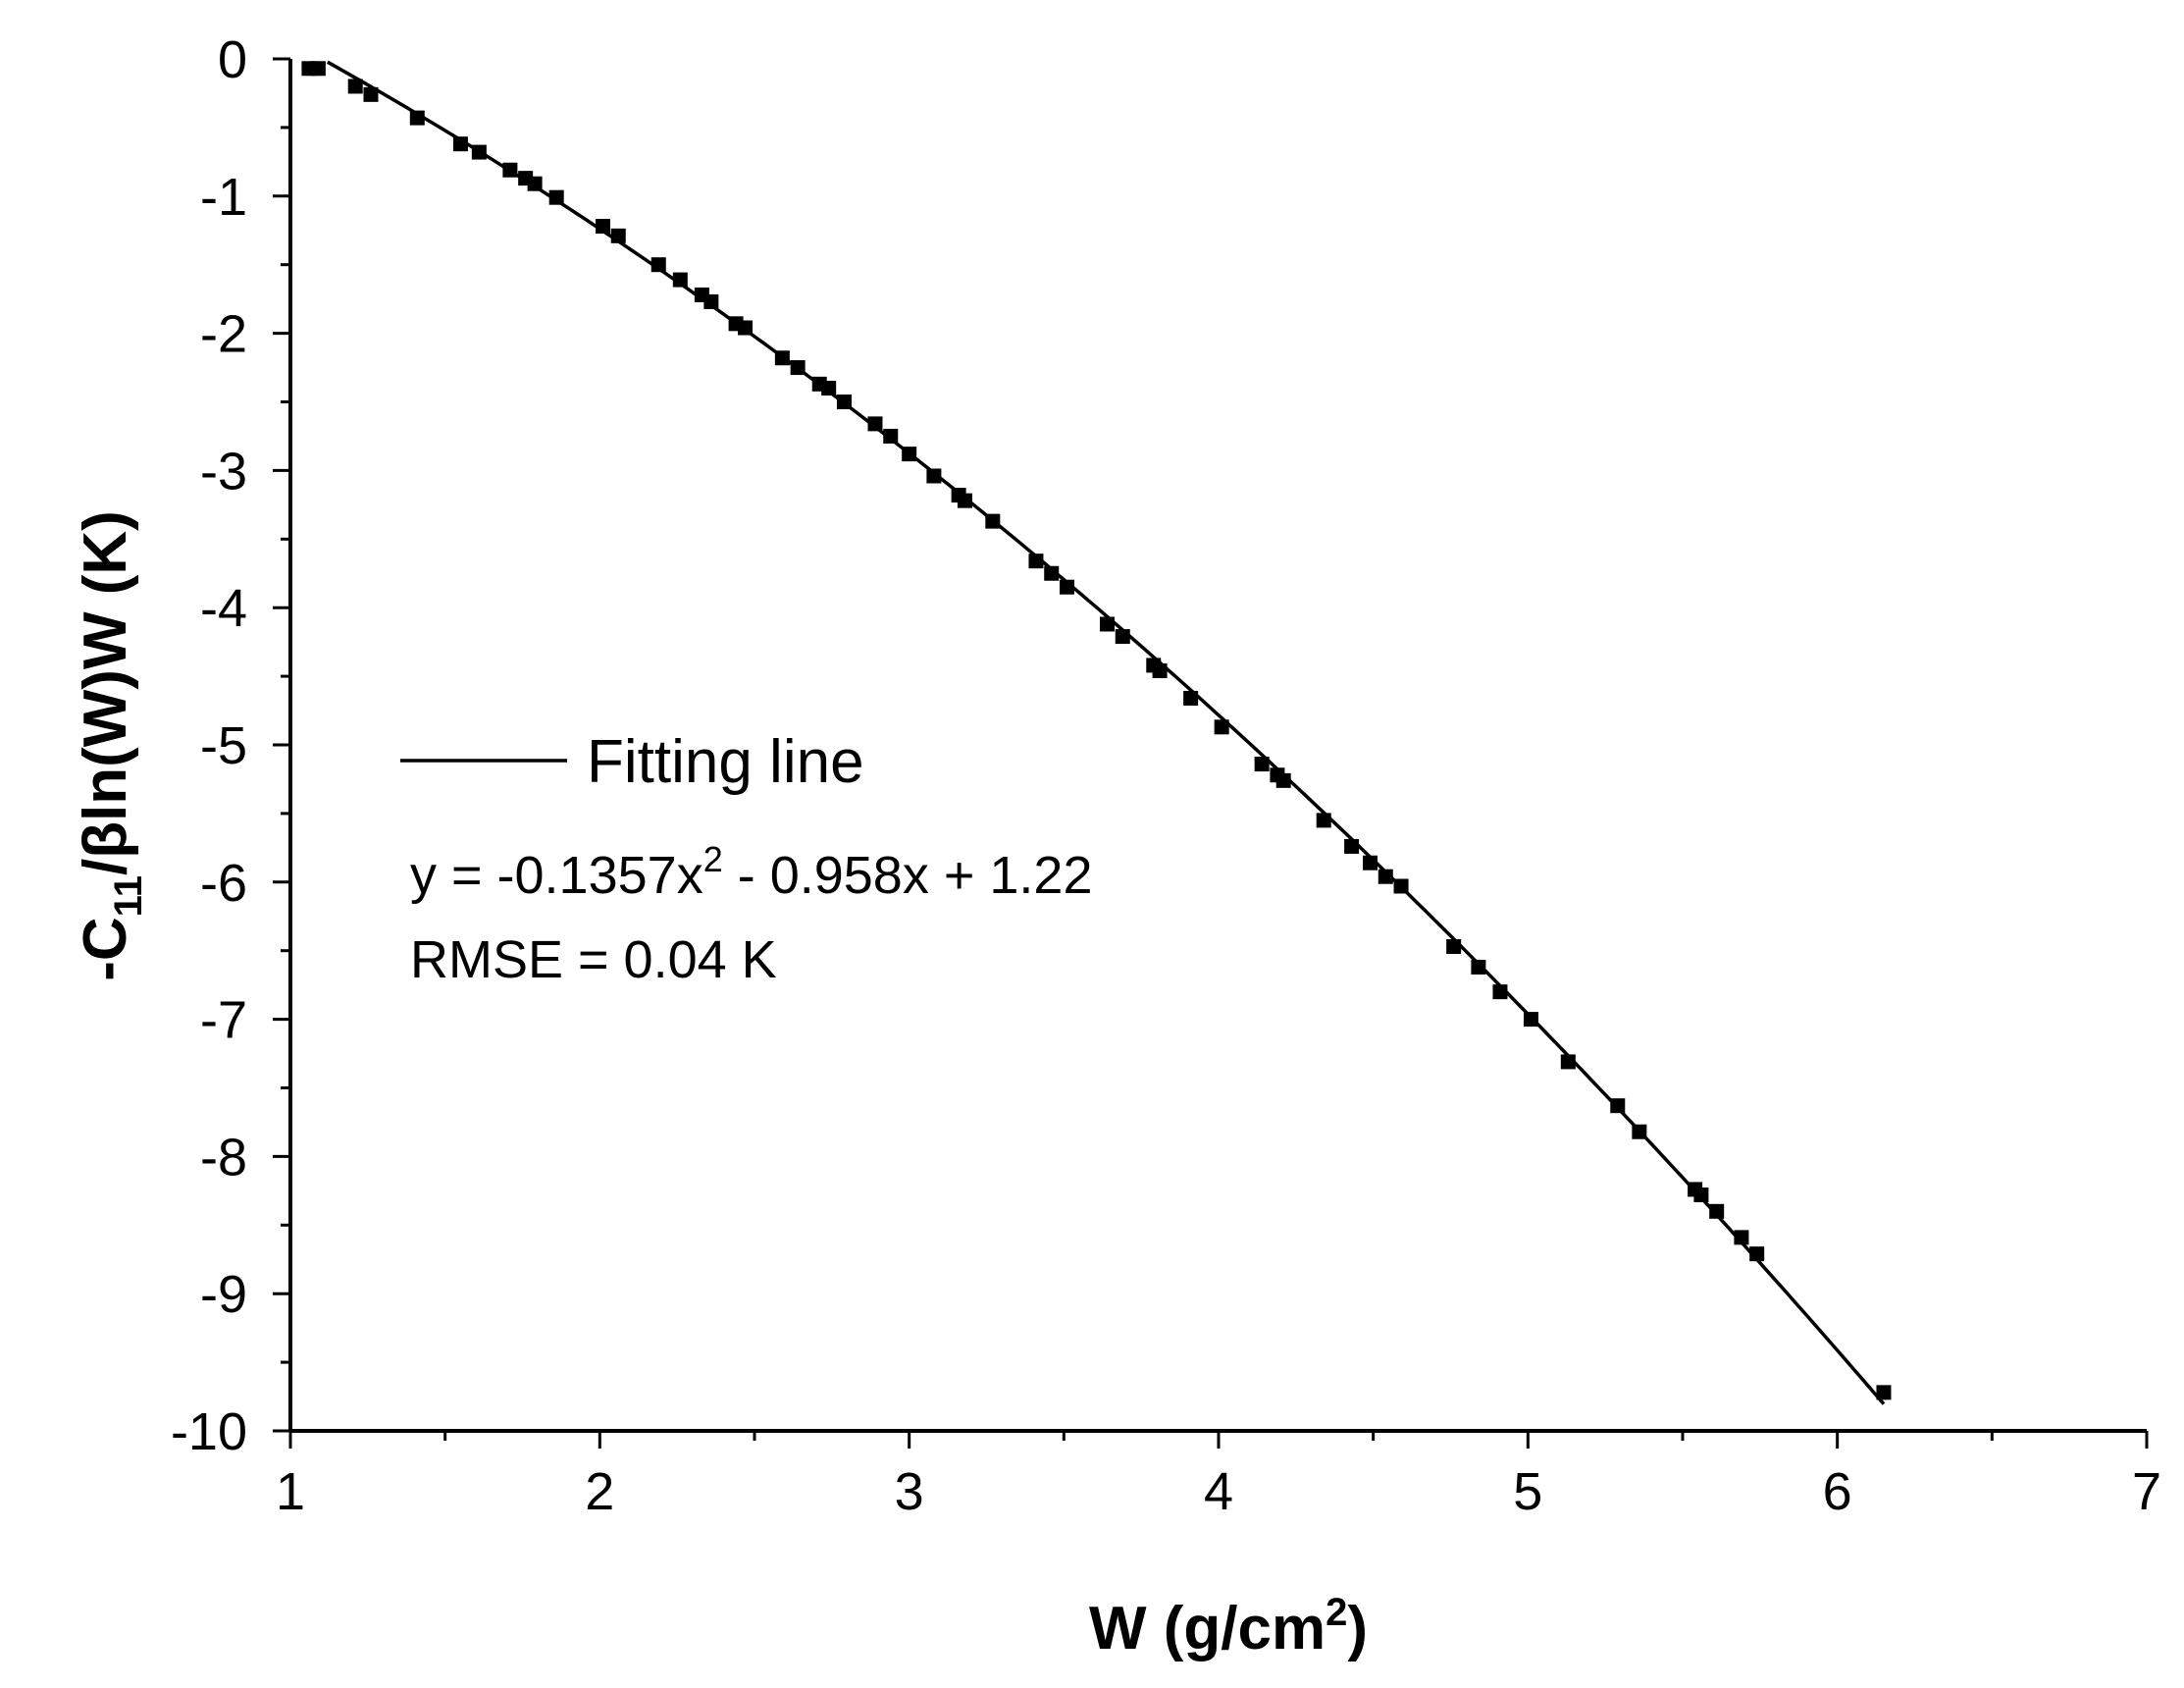 The width and height of the screenshot is (2184, 1688). I want to click on legend: Fitting line, so click(632, 762).